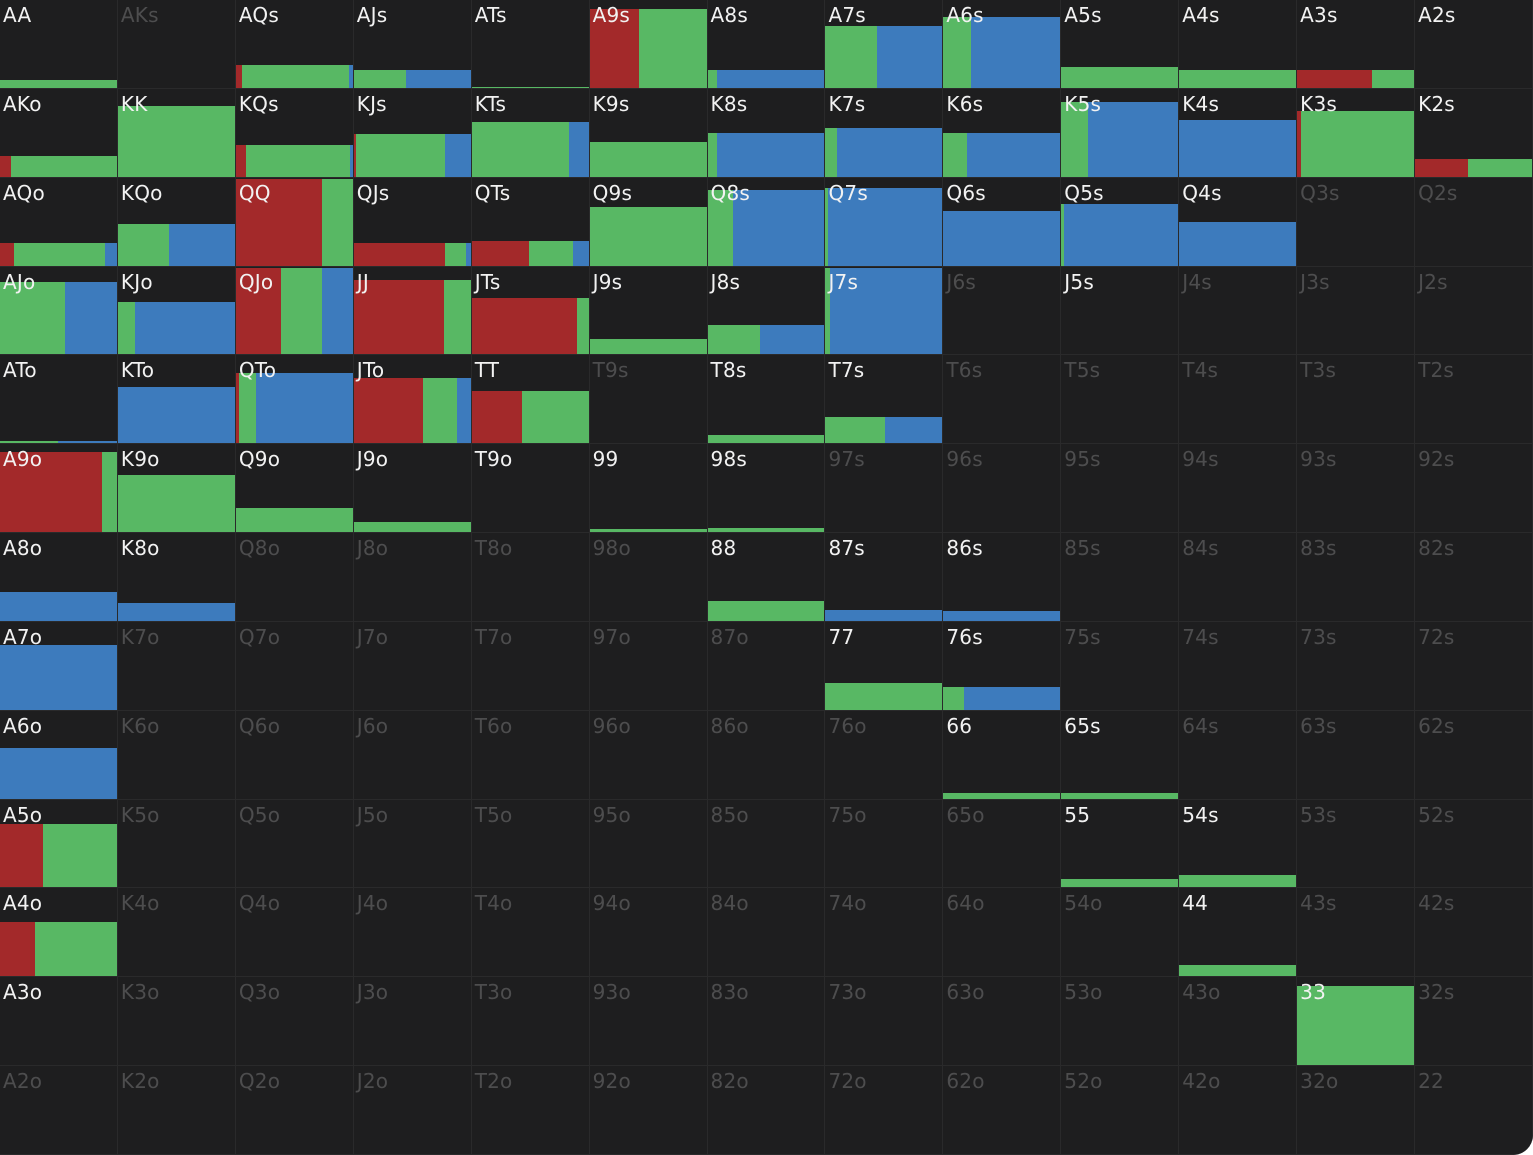  Describe the element at coordinates (1474, 44) in the screenshot. I see `hand-cell: A2s` at that location.